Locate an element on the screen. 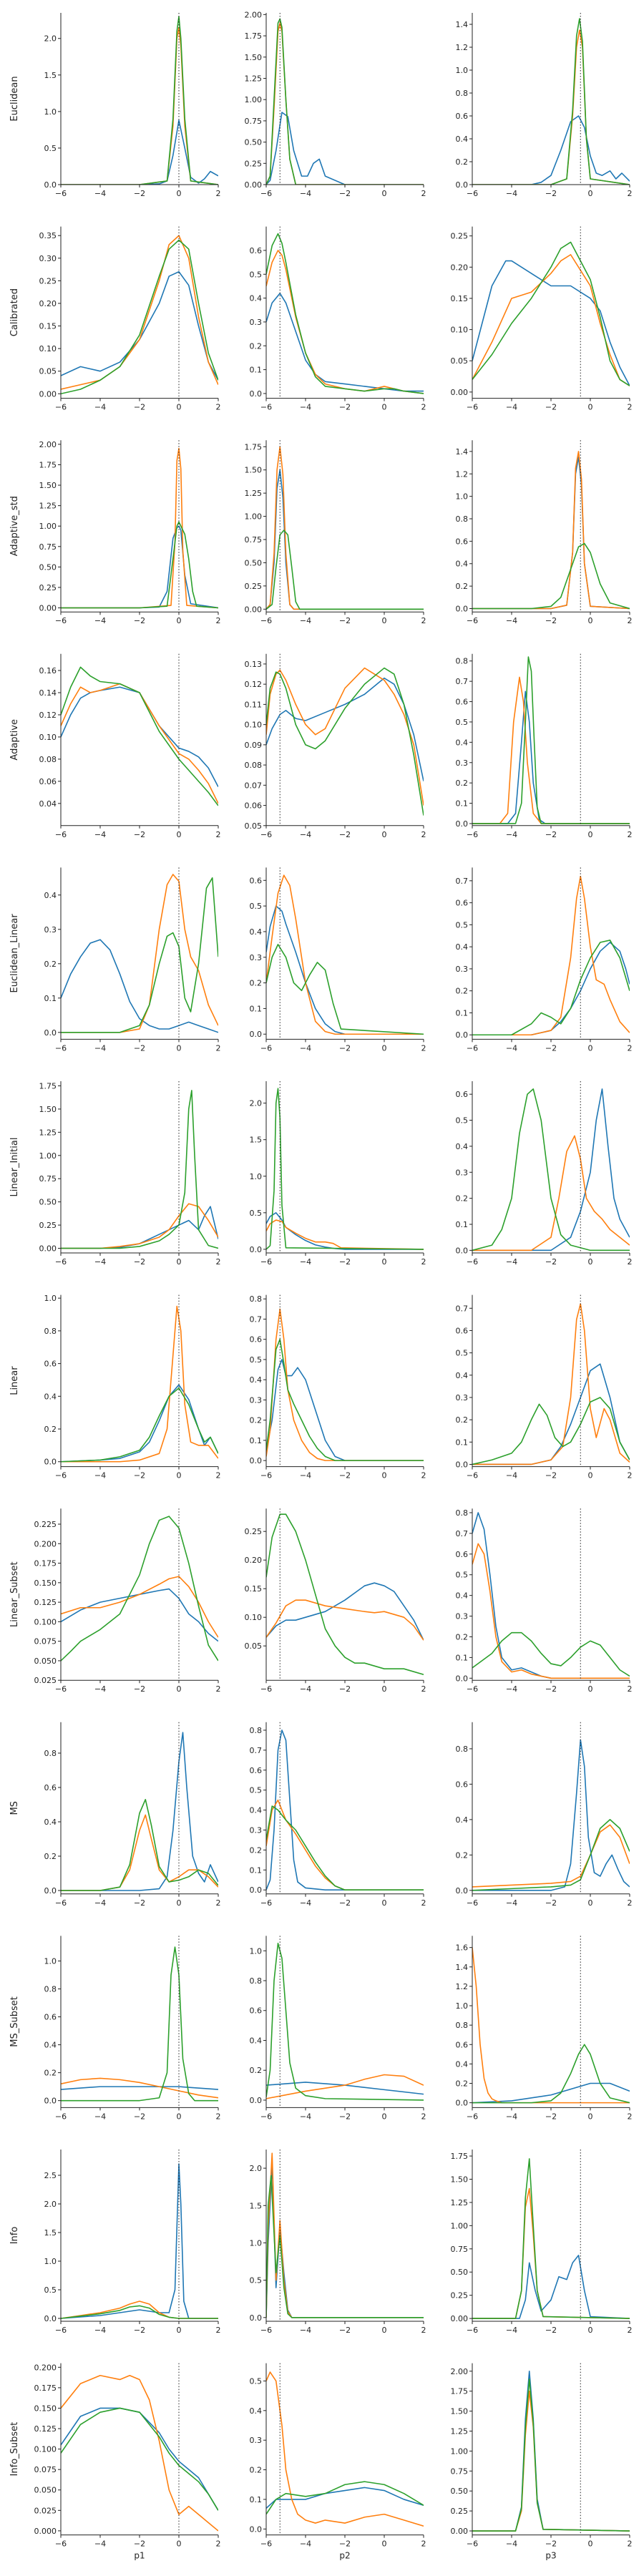 The image size is (644, 2576). row-label: Linear_Initial is located at coordinates (14, 1167).